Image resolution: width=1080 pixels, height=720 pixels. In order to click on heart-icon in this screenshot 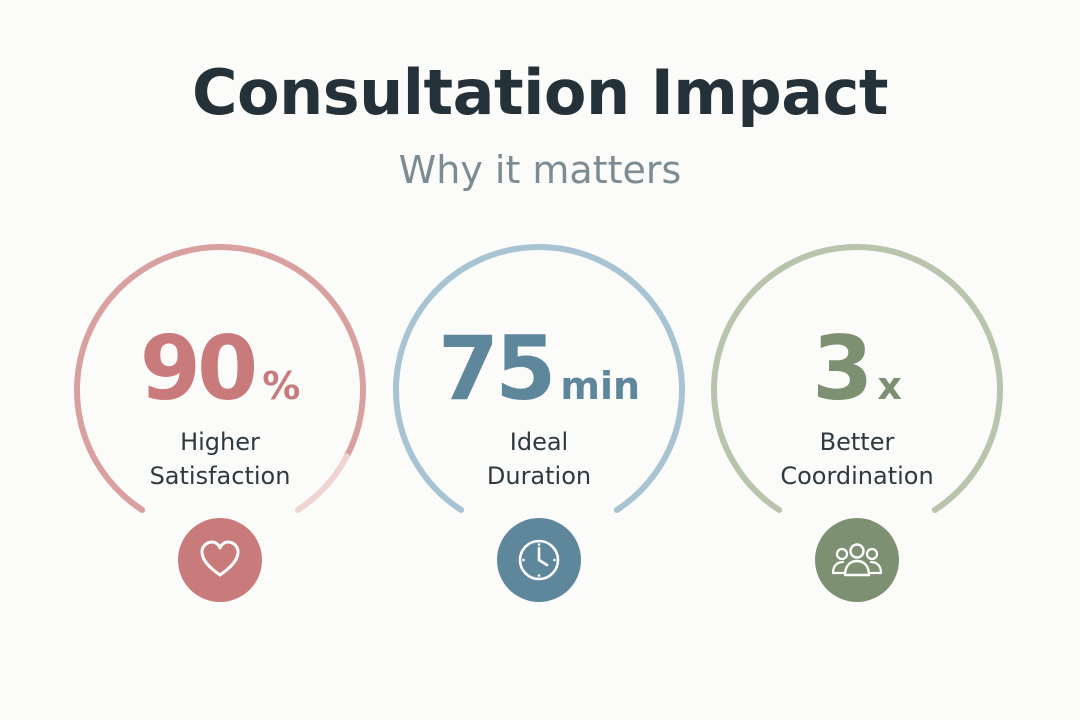, I will do `click(220, 558)`.